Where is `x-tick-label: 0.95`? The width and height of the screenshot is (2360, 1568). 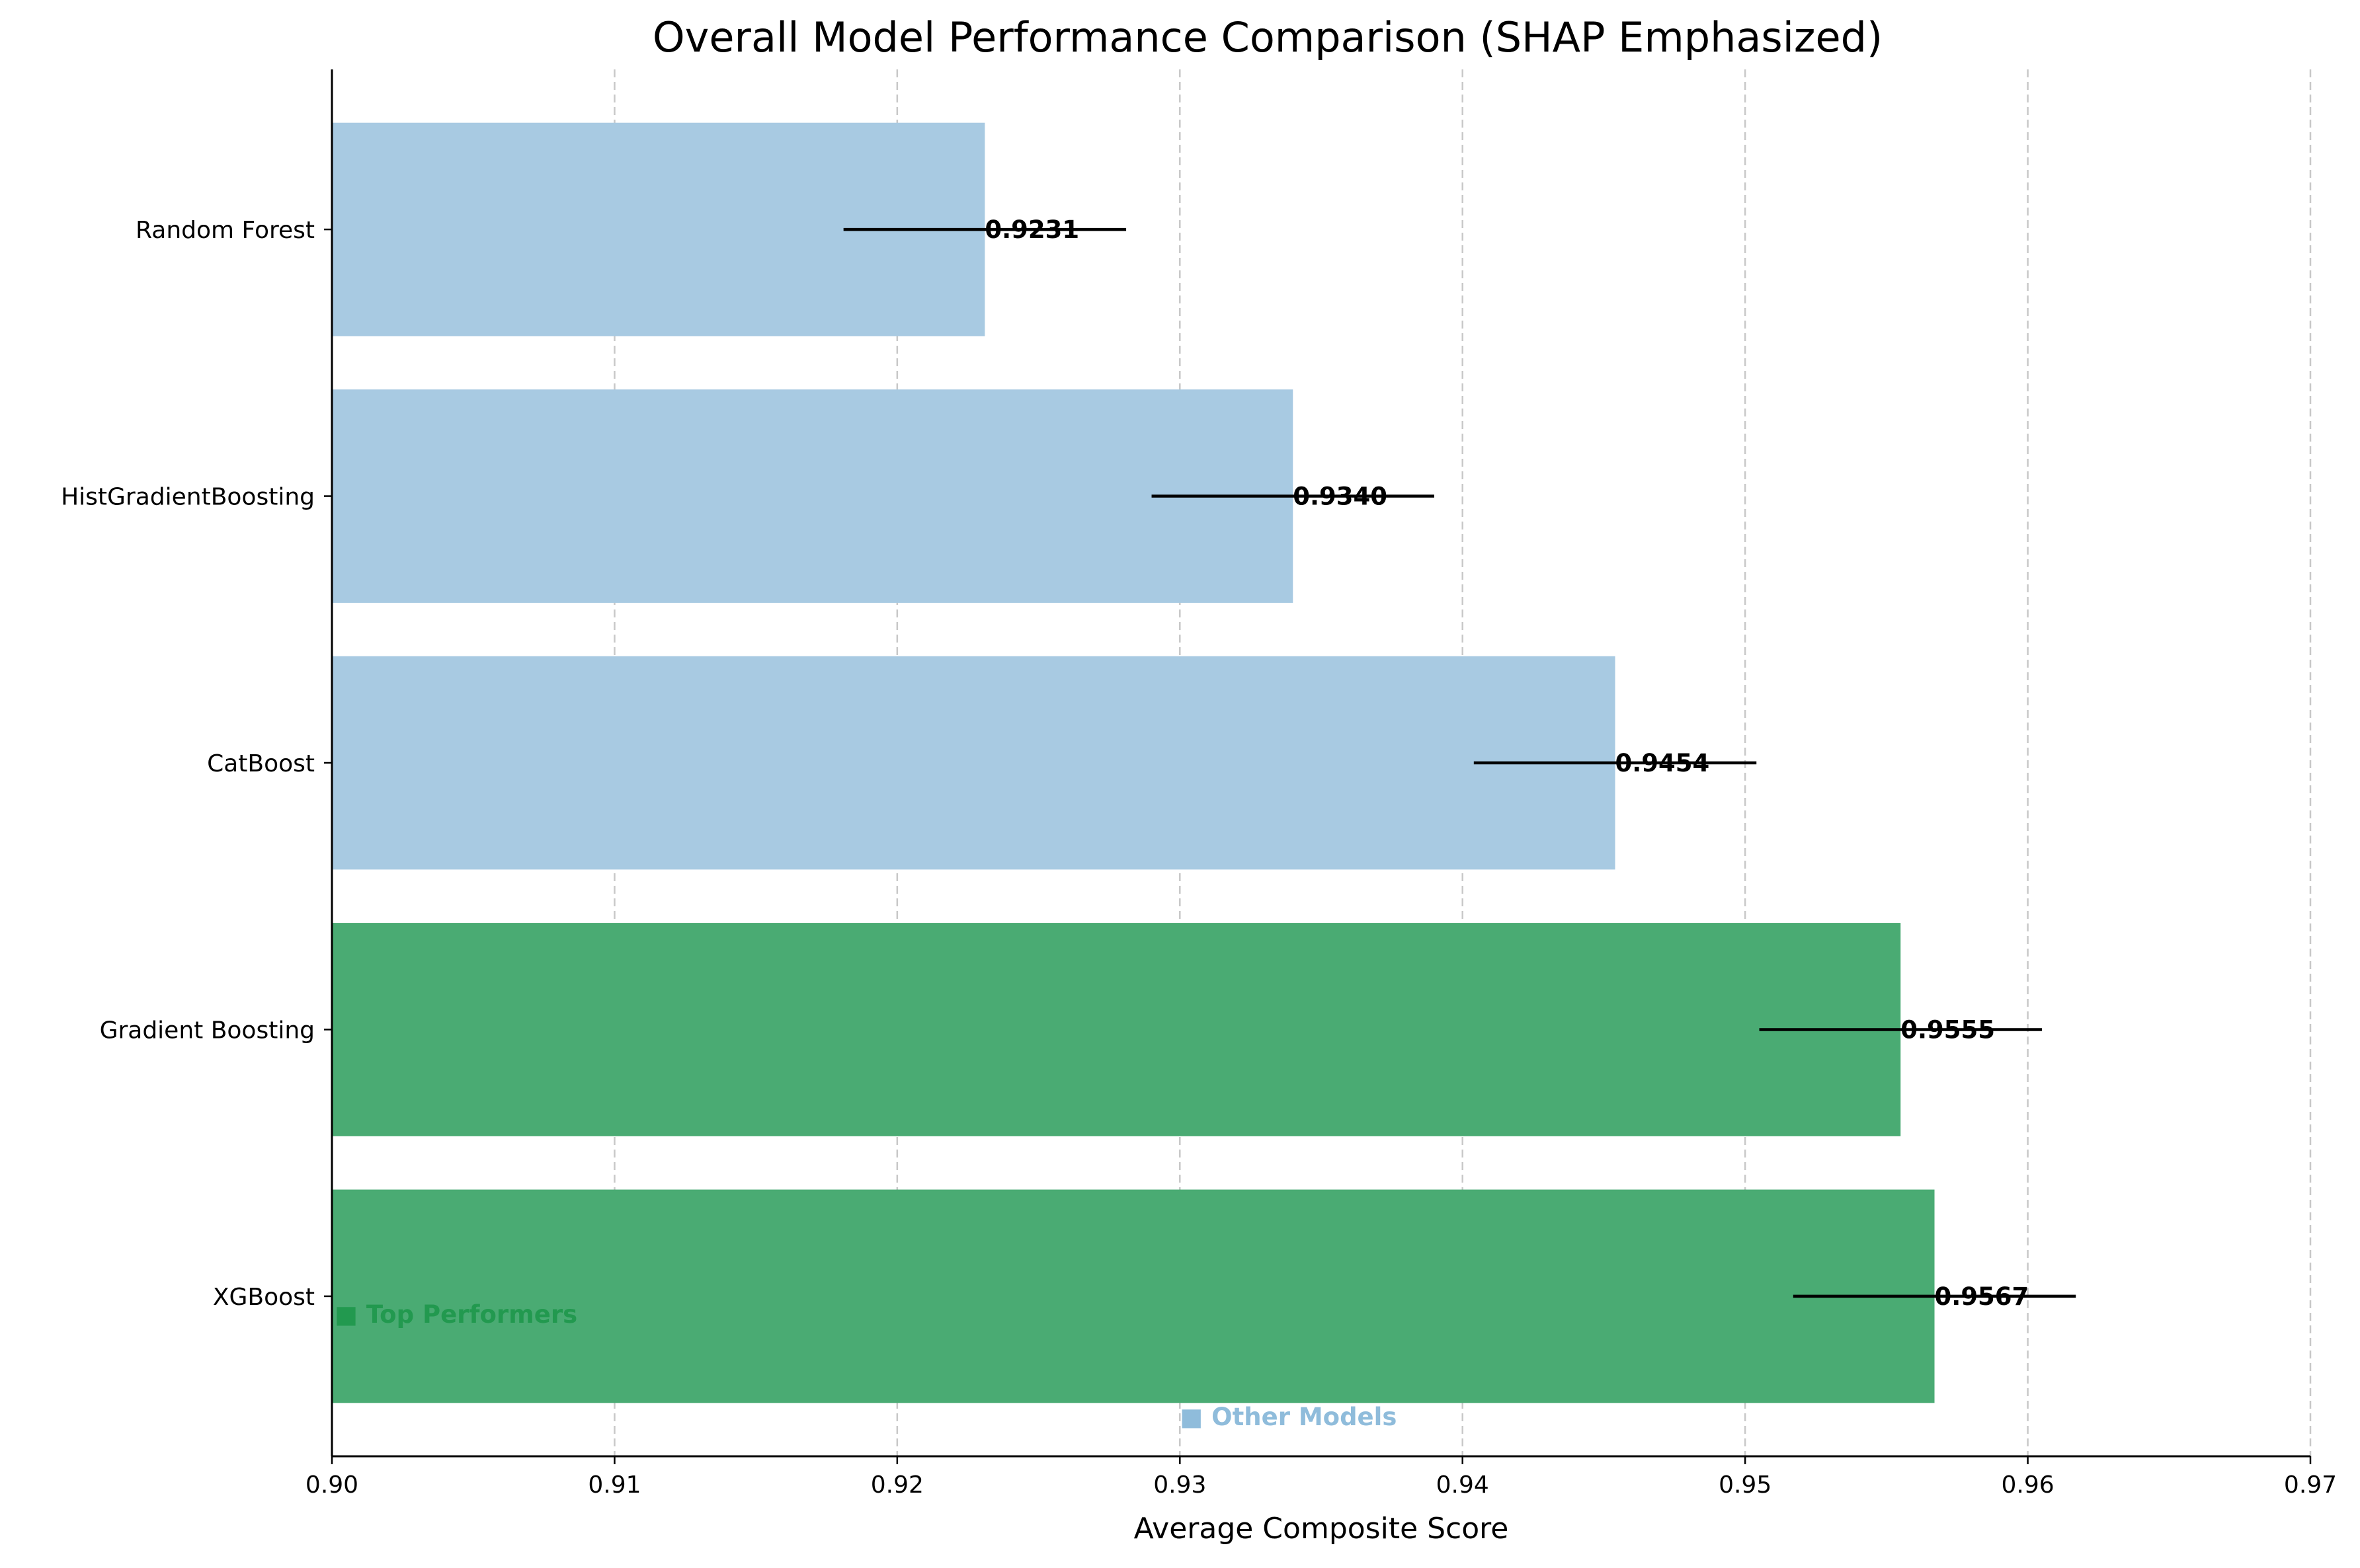
x-tick-label: 0.95 is located at coordinates (1745, 1485).